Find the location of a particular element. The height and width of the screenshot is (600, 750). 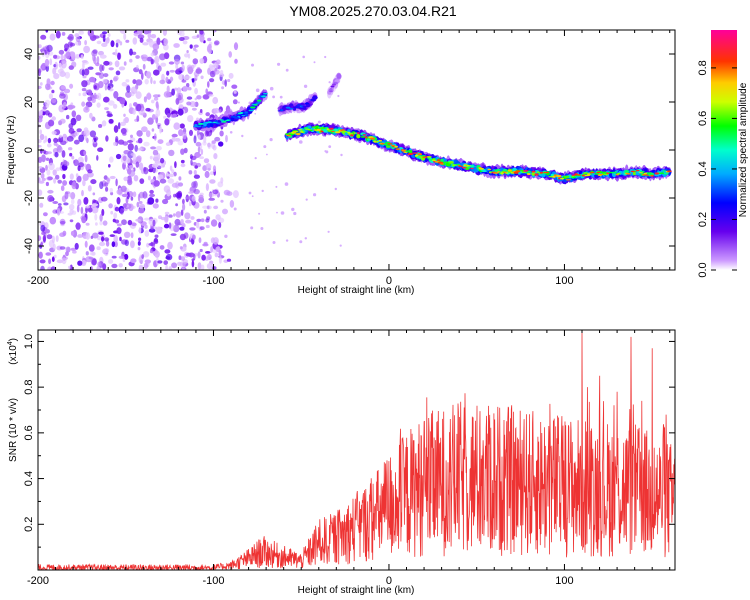

colorbar-tick-label: 0.8 is located at coordinates (703, 67).